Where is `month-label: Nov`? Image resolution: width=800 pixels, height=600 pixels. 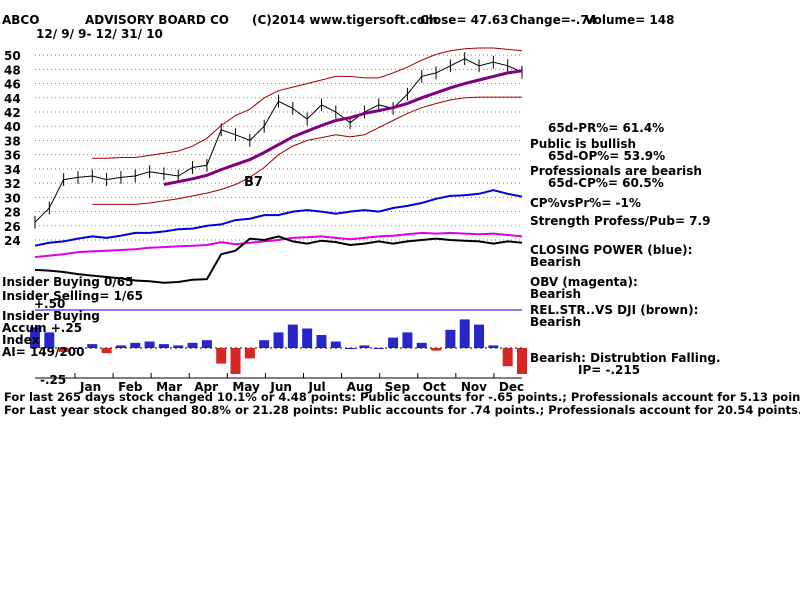
month-label: Nov is located at coordinates (474, 387).